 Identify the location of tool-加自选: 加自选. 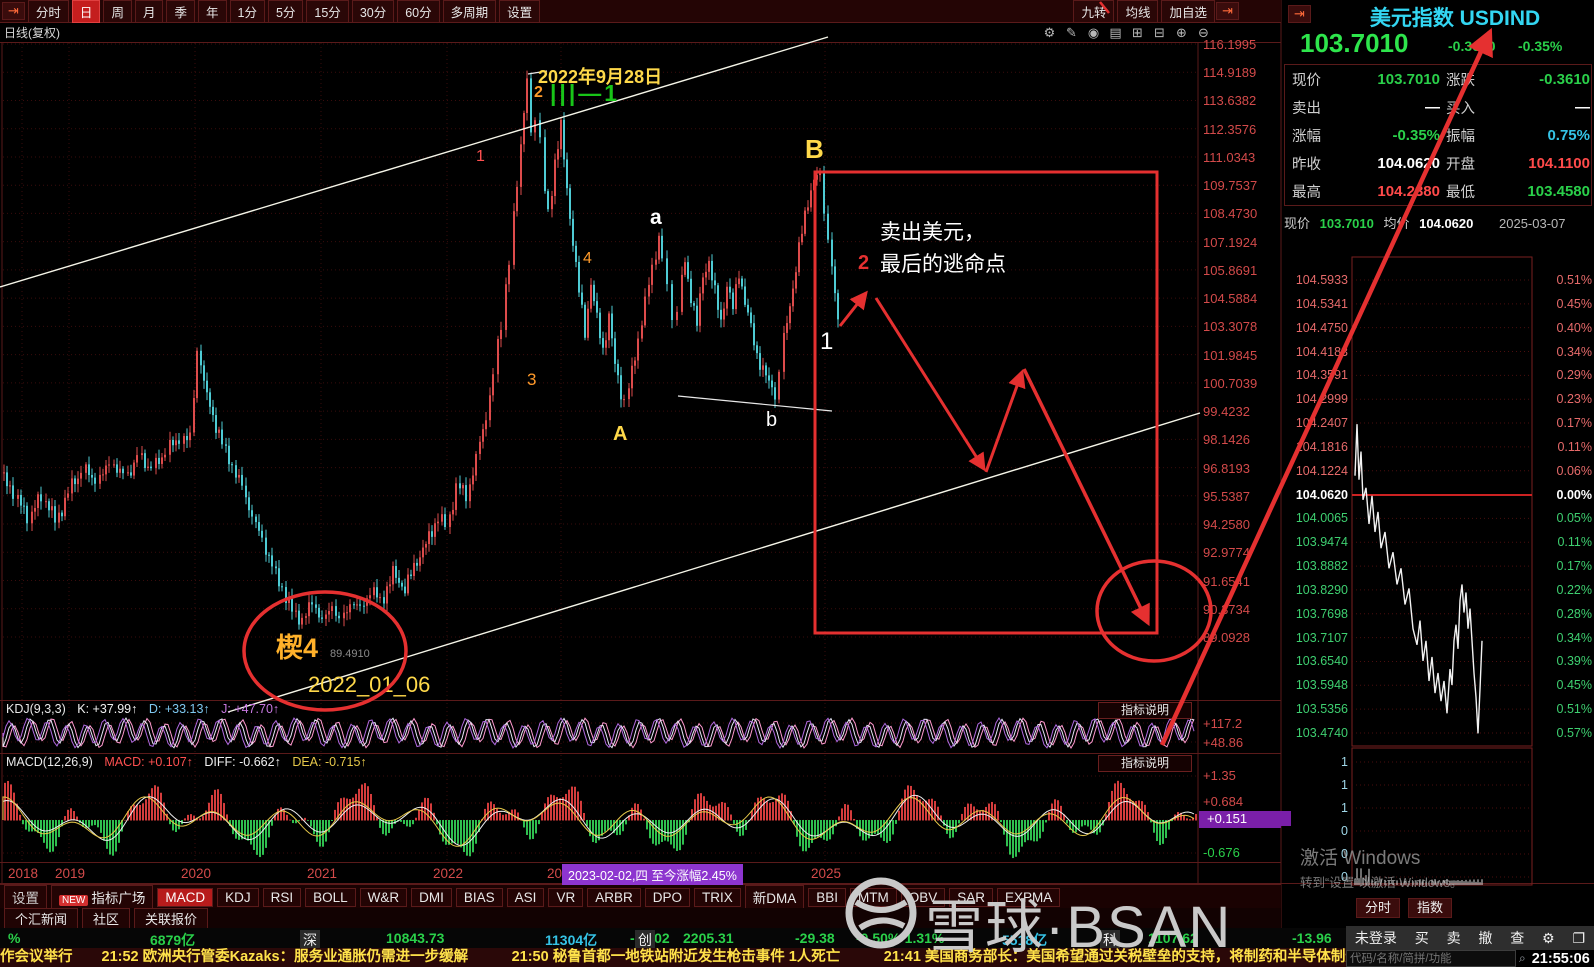
(1188, 11).